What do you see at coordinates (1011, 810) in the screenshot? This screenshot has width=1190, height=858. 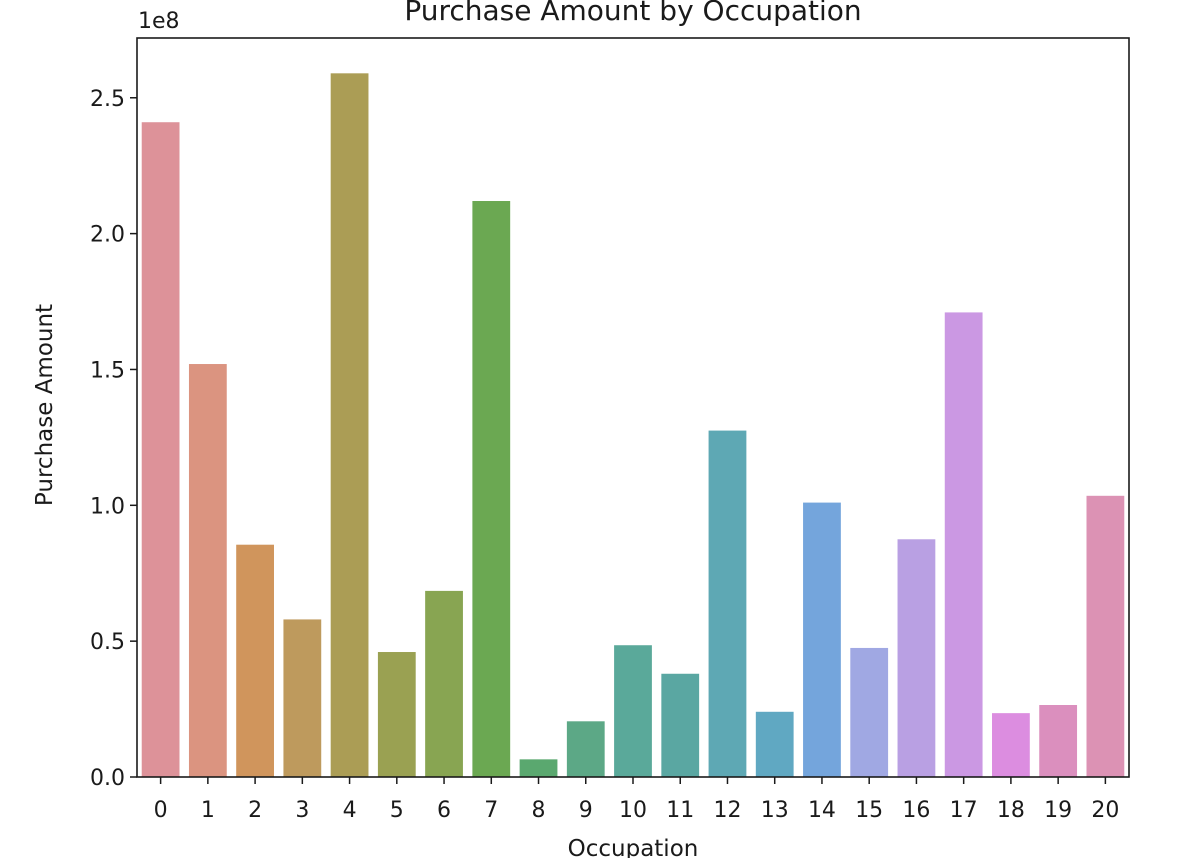 I see `x-tick-label: 18` at bounding box center [1011, 810].